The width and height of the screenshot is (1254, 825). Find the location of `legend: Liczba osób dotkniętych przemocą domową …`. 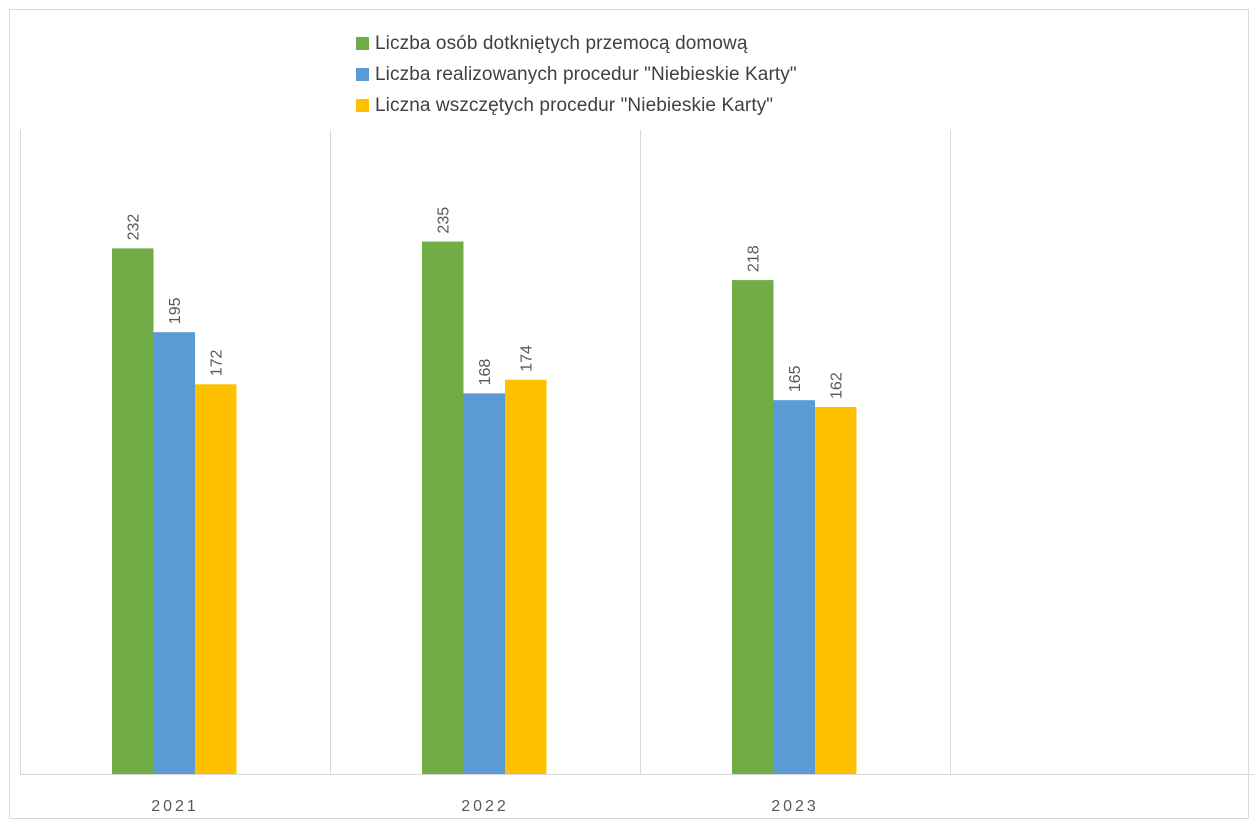

legend: Liczba osób dotkniętych przemocą domową … is located at coordinates (576, 74).